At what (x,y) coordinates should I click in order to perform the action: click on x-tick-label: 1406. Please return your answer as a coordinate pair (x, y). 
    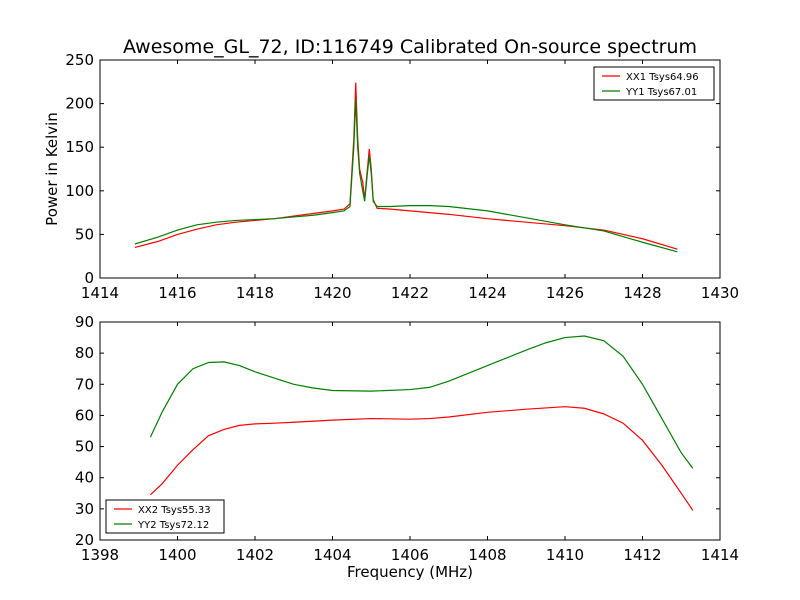
    Looking at the image, I should click on (410, 555).